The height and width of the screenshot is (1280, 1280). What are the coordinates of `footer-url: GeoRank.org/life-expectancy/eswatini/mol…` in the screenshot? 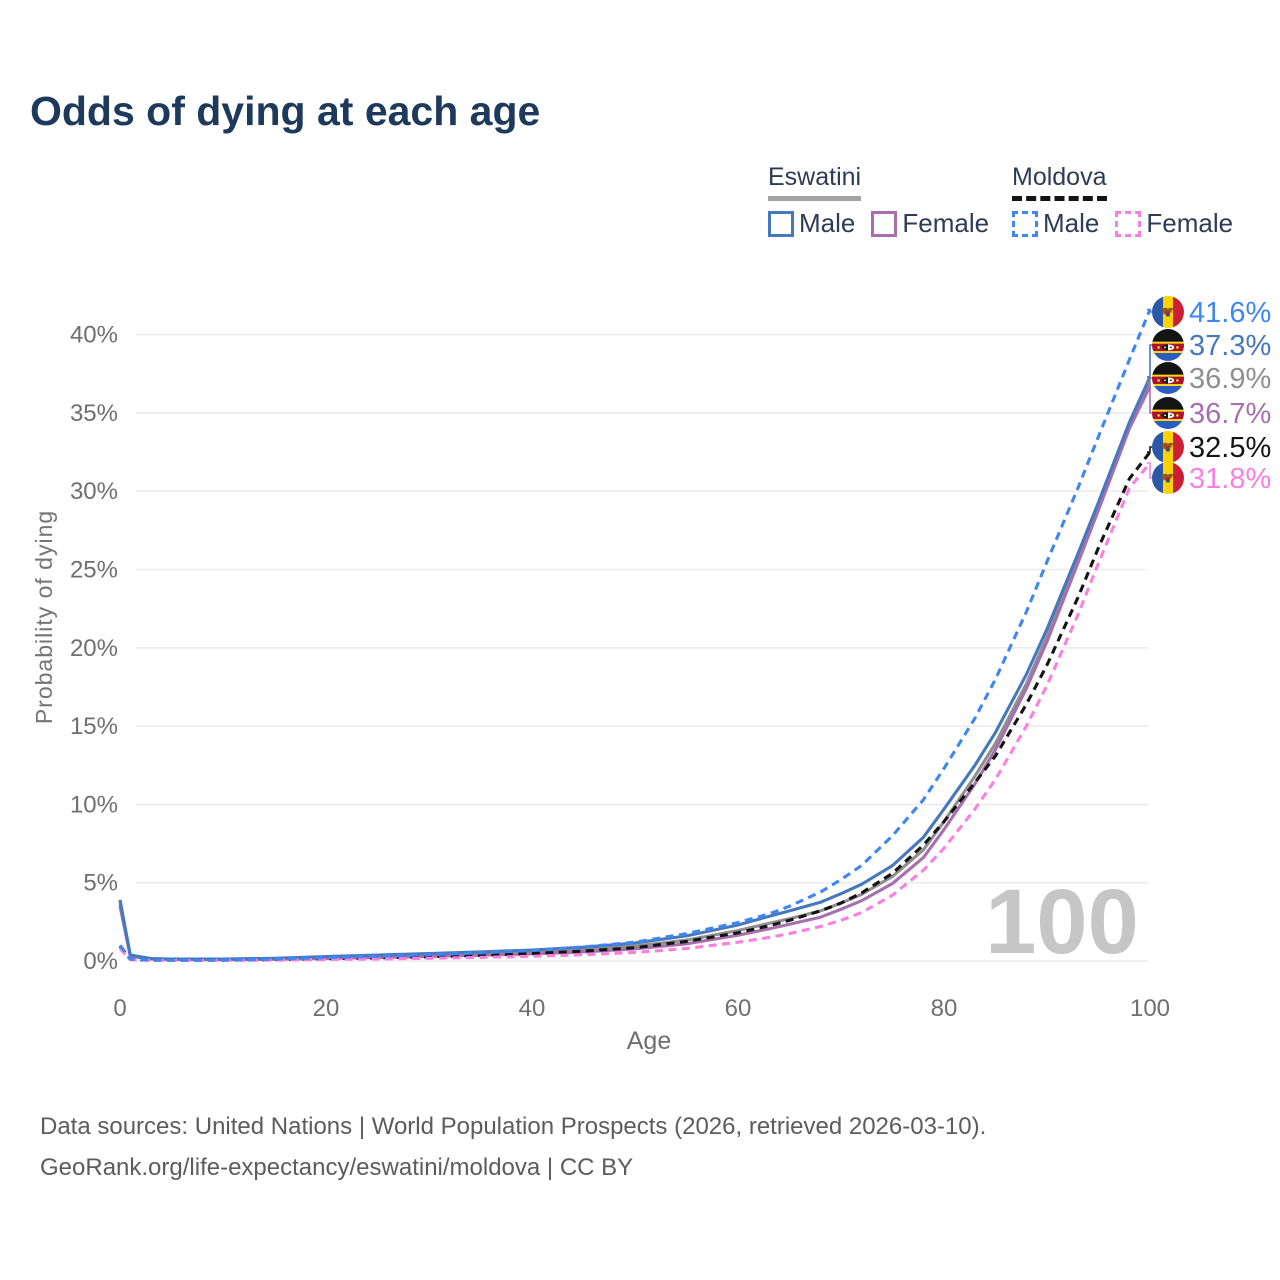 It's located at (337, 1167).